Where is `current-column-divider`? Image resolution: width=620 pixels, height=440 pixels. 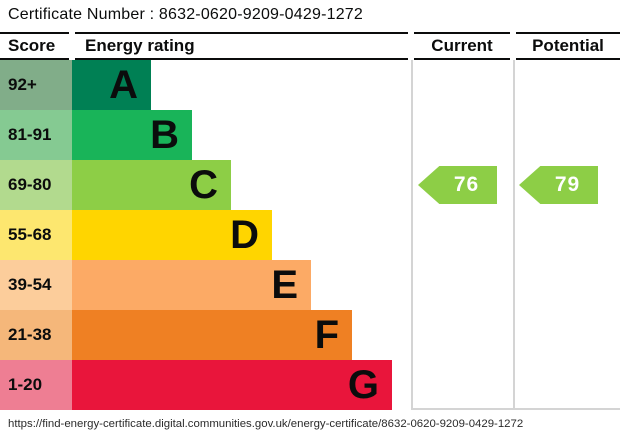
current-column-divider is located at coordinates (412, 235).